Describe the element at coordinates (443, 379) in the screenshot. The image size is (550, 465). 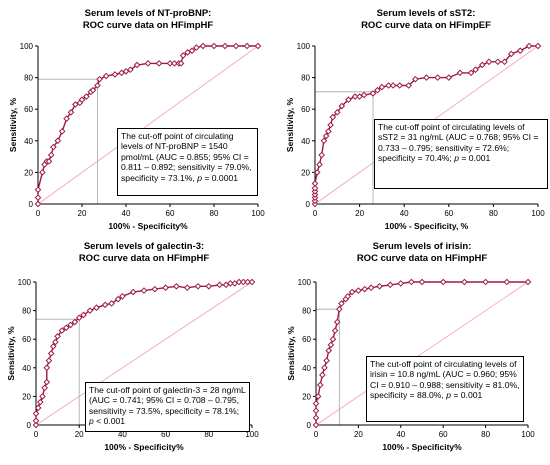
I see `annotation-text: = 0.960; 95% CI = 0.910 – 0.988;` at that location.